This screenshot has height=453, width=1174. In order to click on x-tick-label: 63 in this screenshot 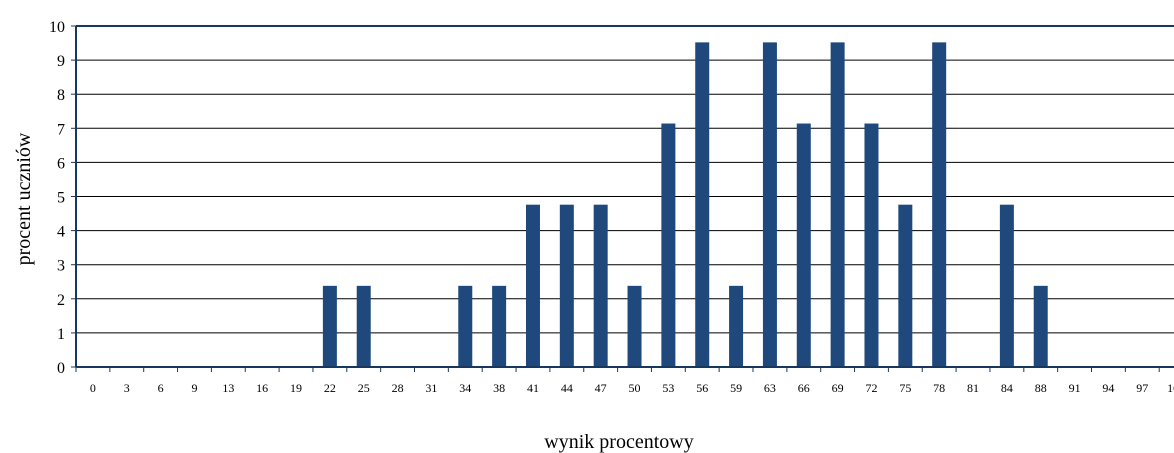, I will do `click(770, 388)`.